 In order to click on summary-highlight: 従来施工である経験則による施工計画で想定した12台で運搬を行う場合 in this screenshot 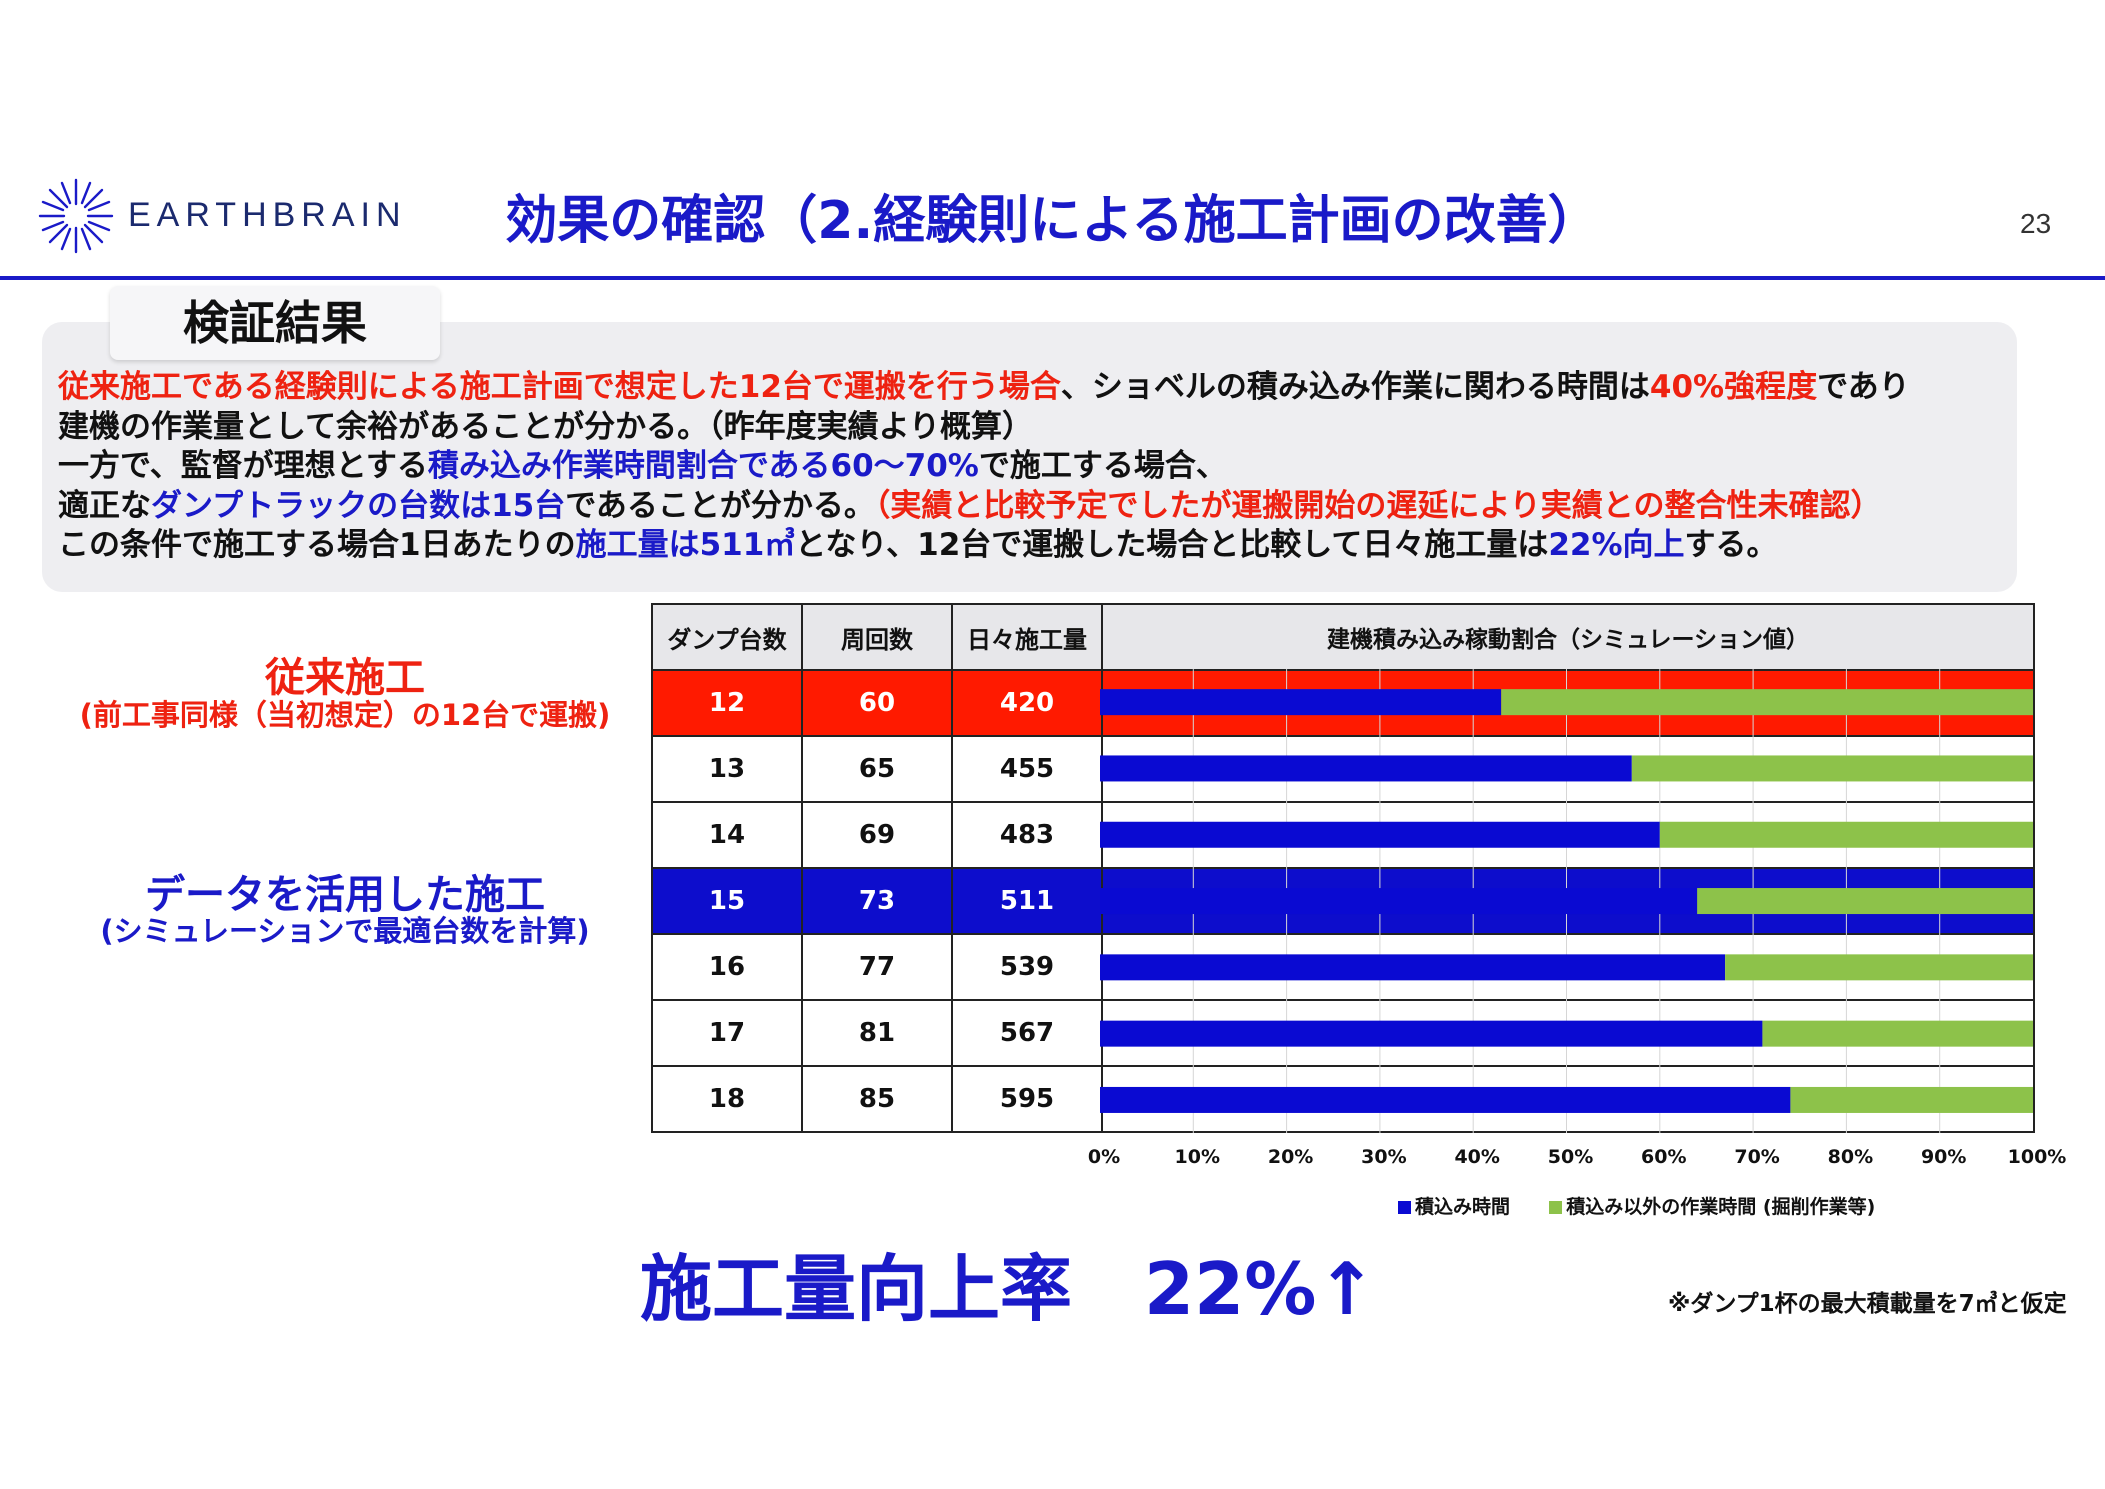, I will do `click(559, 387)`.